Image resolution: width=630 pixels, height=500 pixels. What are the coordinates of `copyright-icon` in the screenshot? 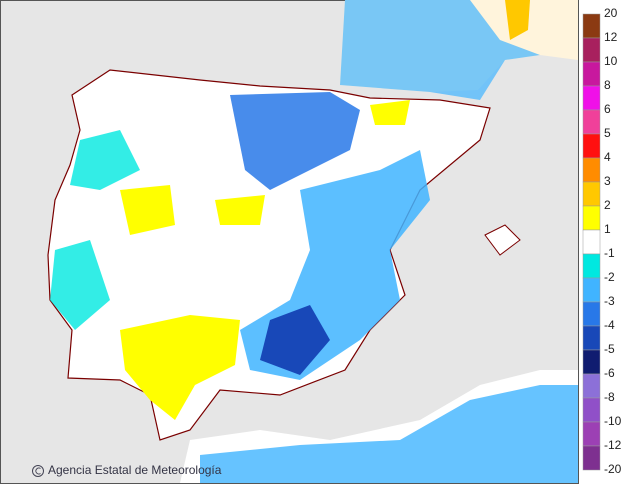 It's located at (38, 471).